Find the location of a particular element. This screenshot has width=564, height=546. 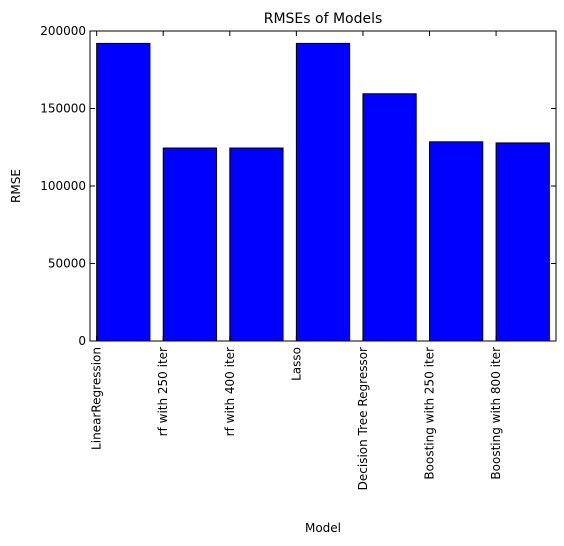

x-tick-label: rf with 400 iter is located at coordinates (230, 391).